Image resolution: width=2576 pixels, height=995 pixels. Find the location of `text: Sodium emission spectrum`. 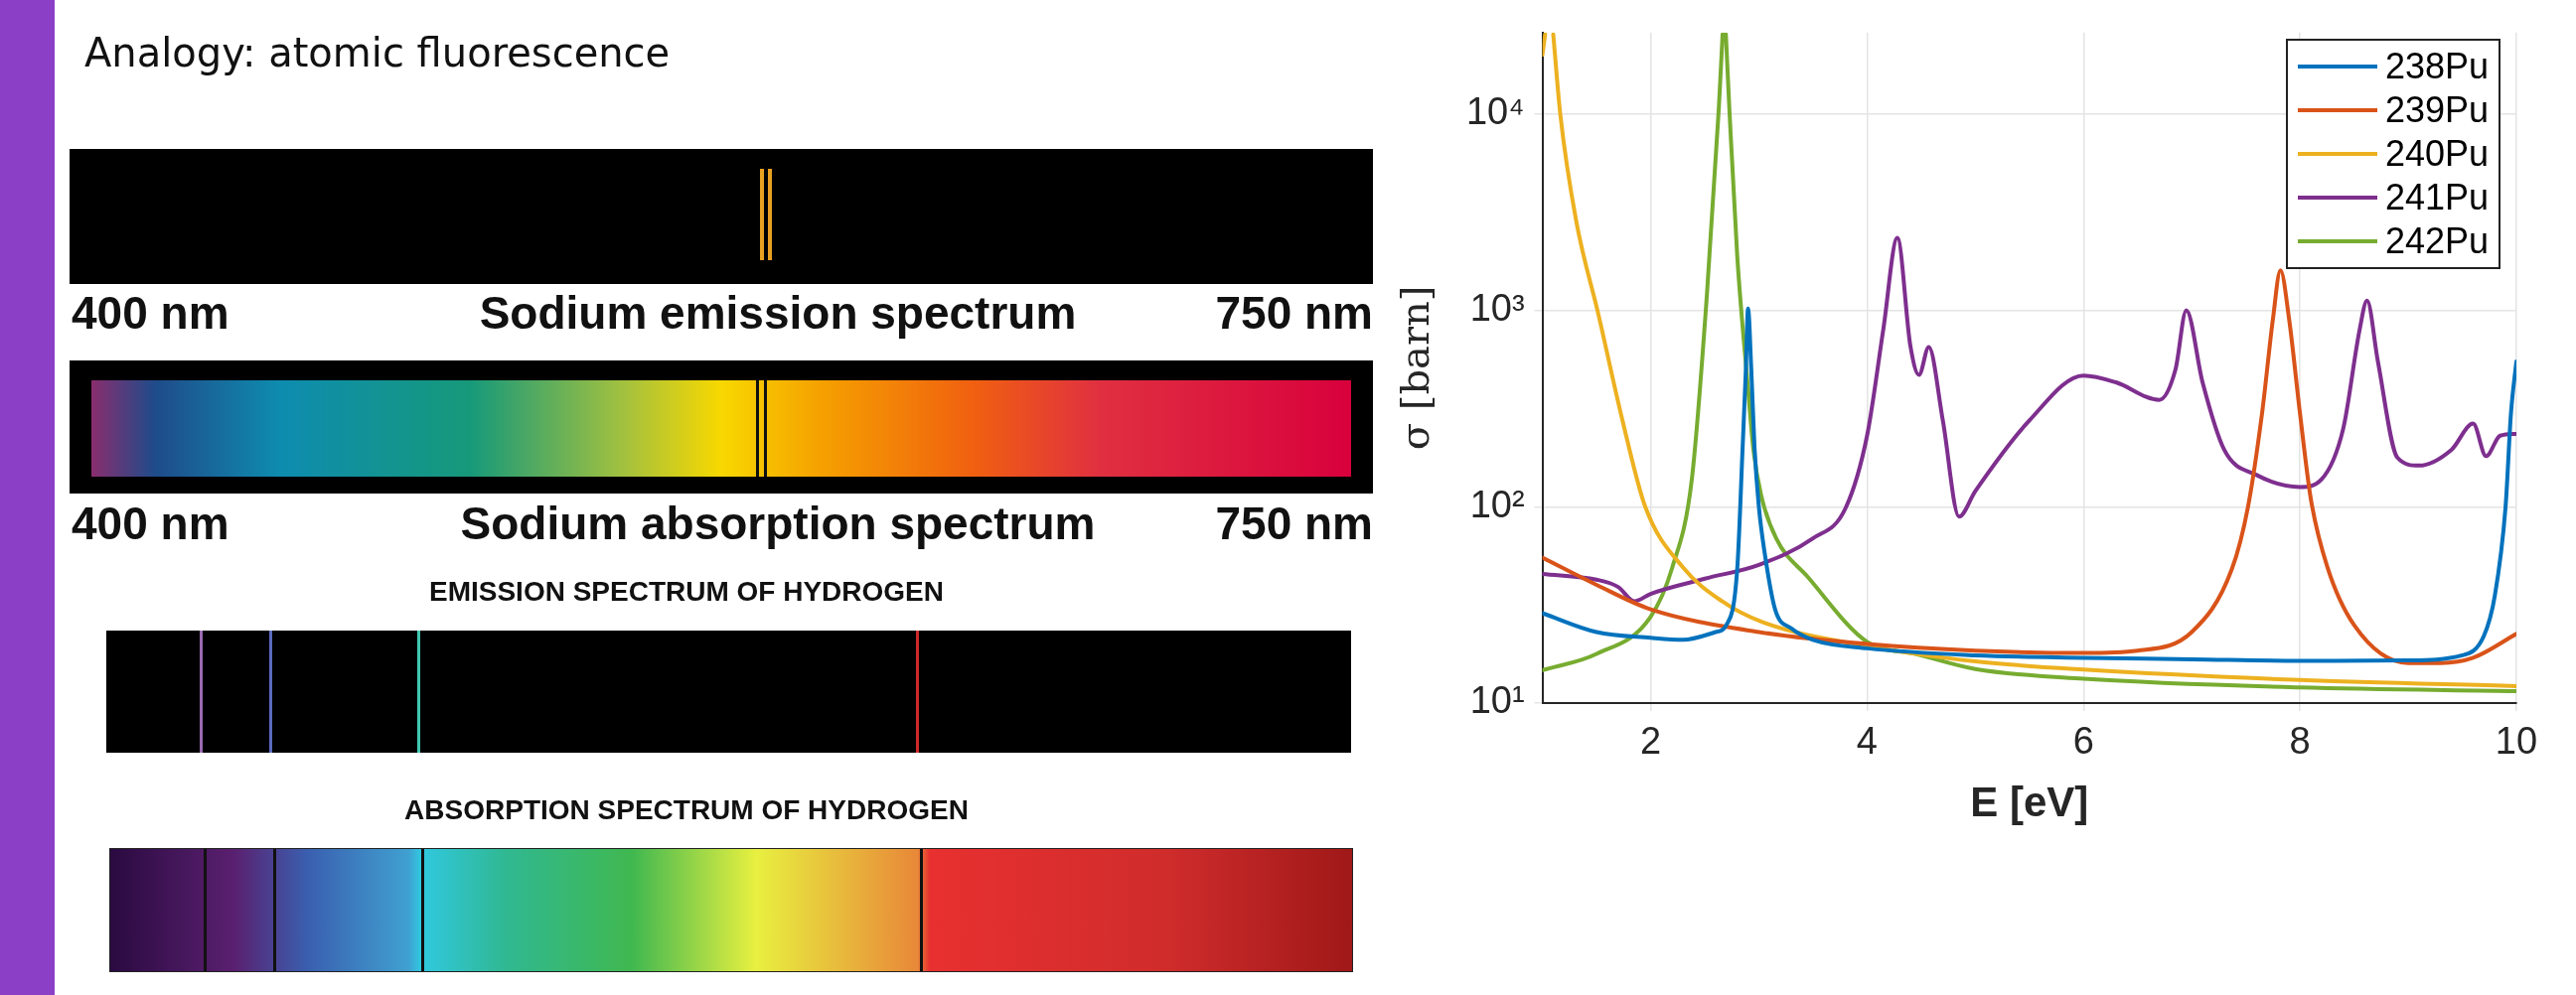

text: Sodium emission spectrum is located at coordinates (778, 313).